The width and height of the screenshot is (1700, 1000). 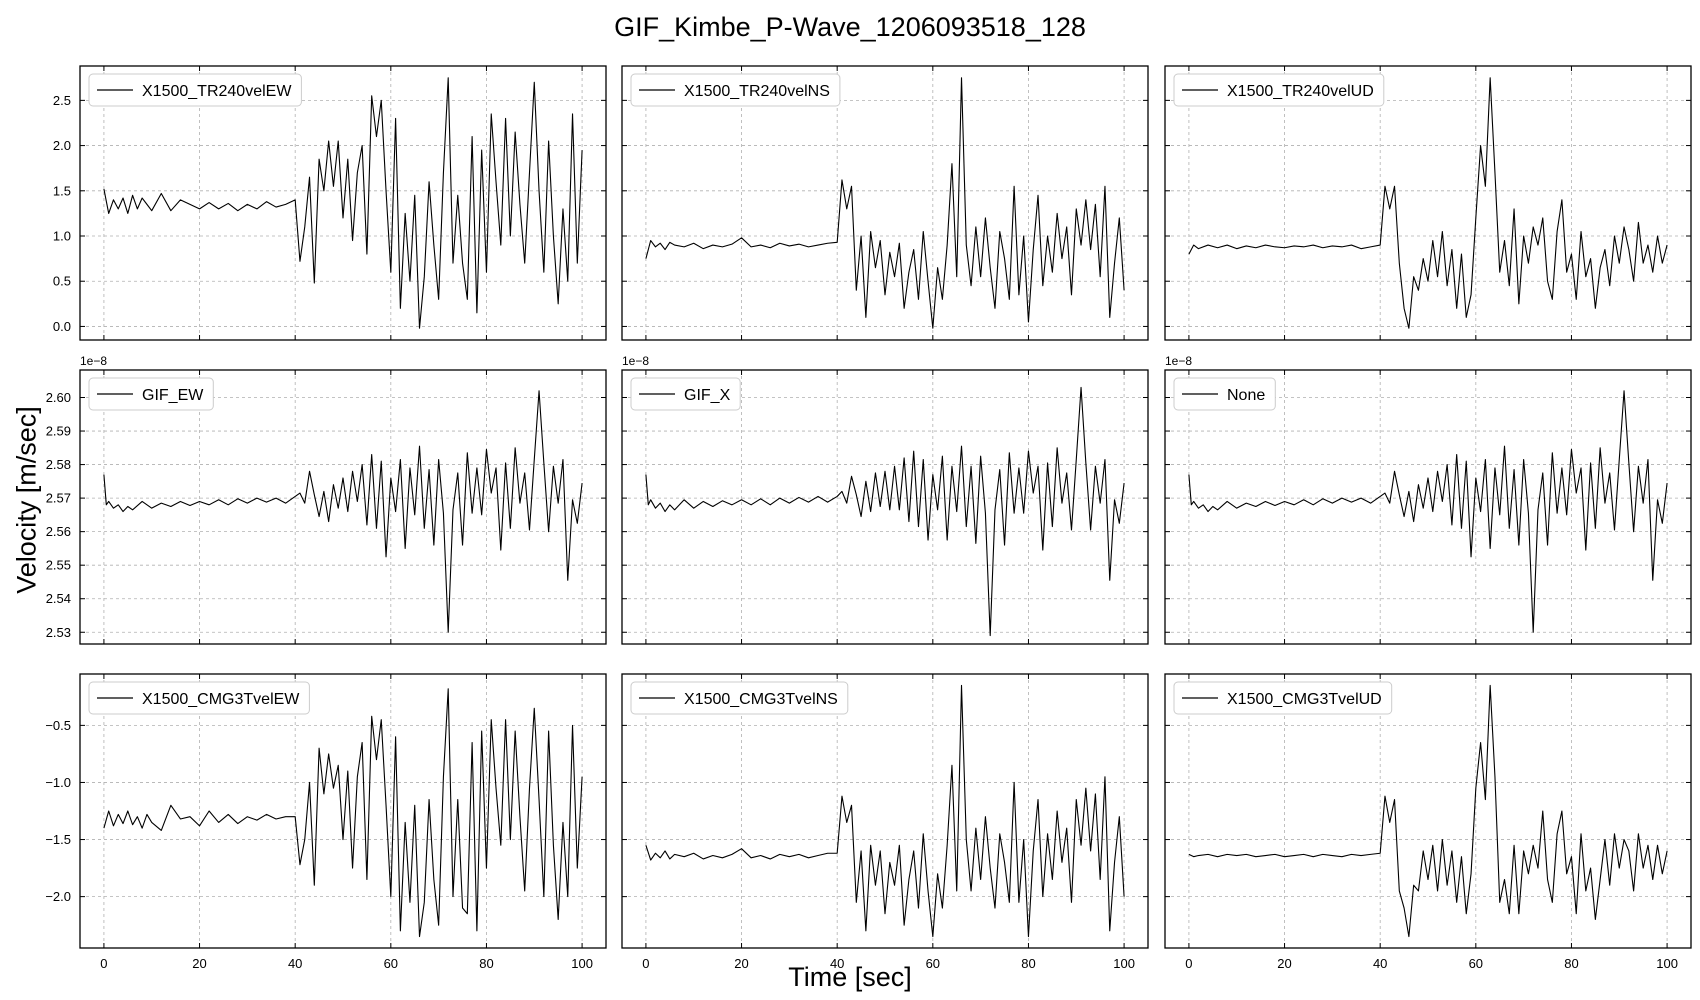 What do you see at coordinates (707, 395) in the screenshot?
I see `legend-label: GIF_X` at bounding box center [707, 395].